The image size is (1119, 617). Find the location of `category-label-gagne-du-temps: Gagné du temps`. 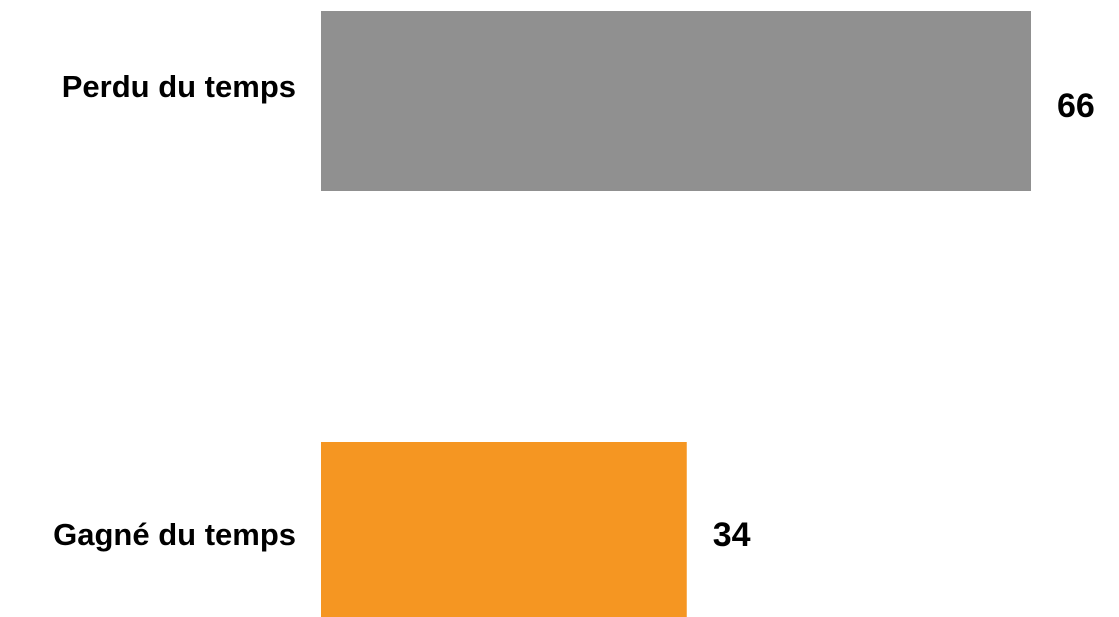

category-label-gagne-du-temps: Gagné du temps is located at coordinates (174, 534).